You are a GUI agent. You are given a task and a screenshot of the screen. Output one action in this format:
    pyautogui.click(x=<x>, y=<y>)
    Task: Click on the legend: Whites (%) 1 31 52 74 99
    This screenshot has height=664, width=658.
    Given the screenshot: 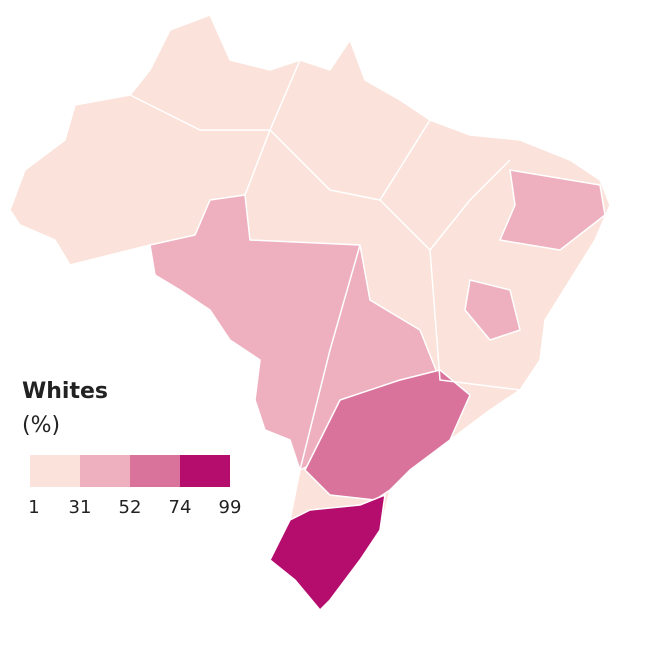 What is the action you would take?
    pyautogui.click(x=131, y=448)
    